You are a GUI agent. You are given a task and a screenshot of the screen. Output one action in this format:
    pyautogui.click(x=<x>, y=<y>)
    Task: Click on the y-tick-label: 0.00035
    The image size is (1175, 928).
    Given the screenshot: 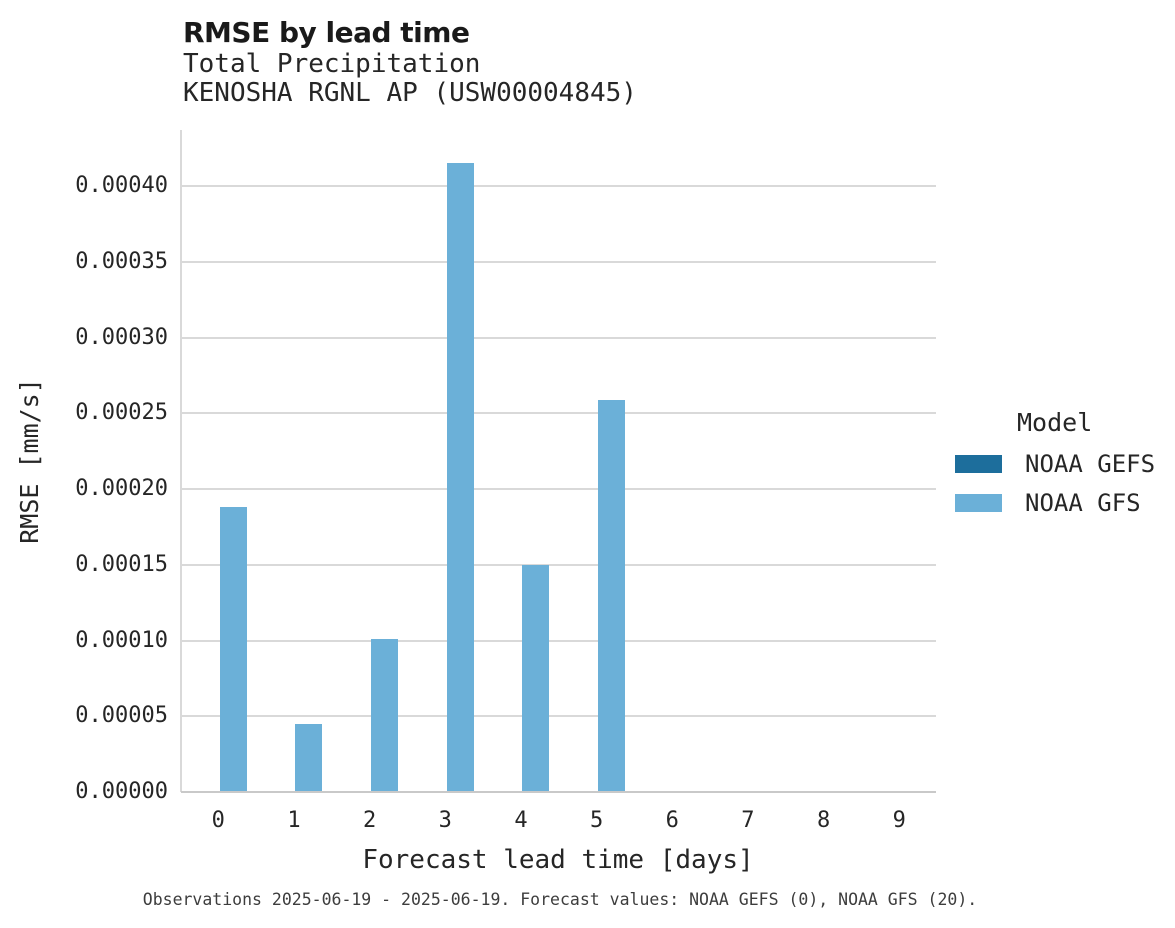 What is the action you would take?
    pyautogui.click(x=121, y=261)
    